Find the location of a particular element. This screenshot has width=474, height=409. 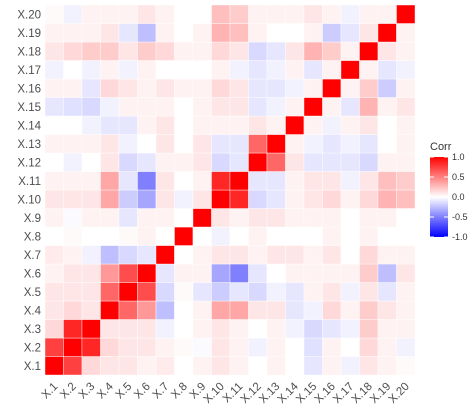

y-tick-label: X.18 is located at coordinates (29, 52).